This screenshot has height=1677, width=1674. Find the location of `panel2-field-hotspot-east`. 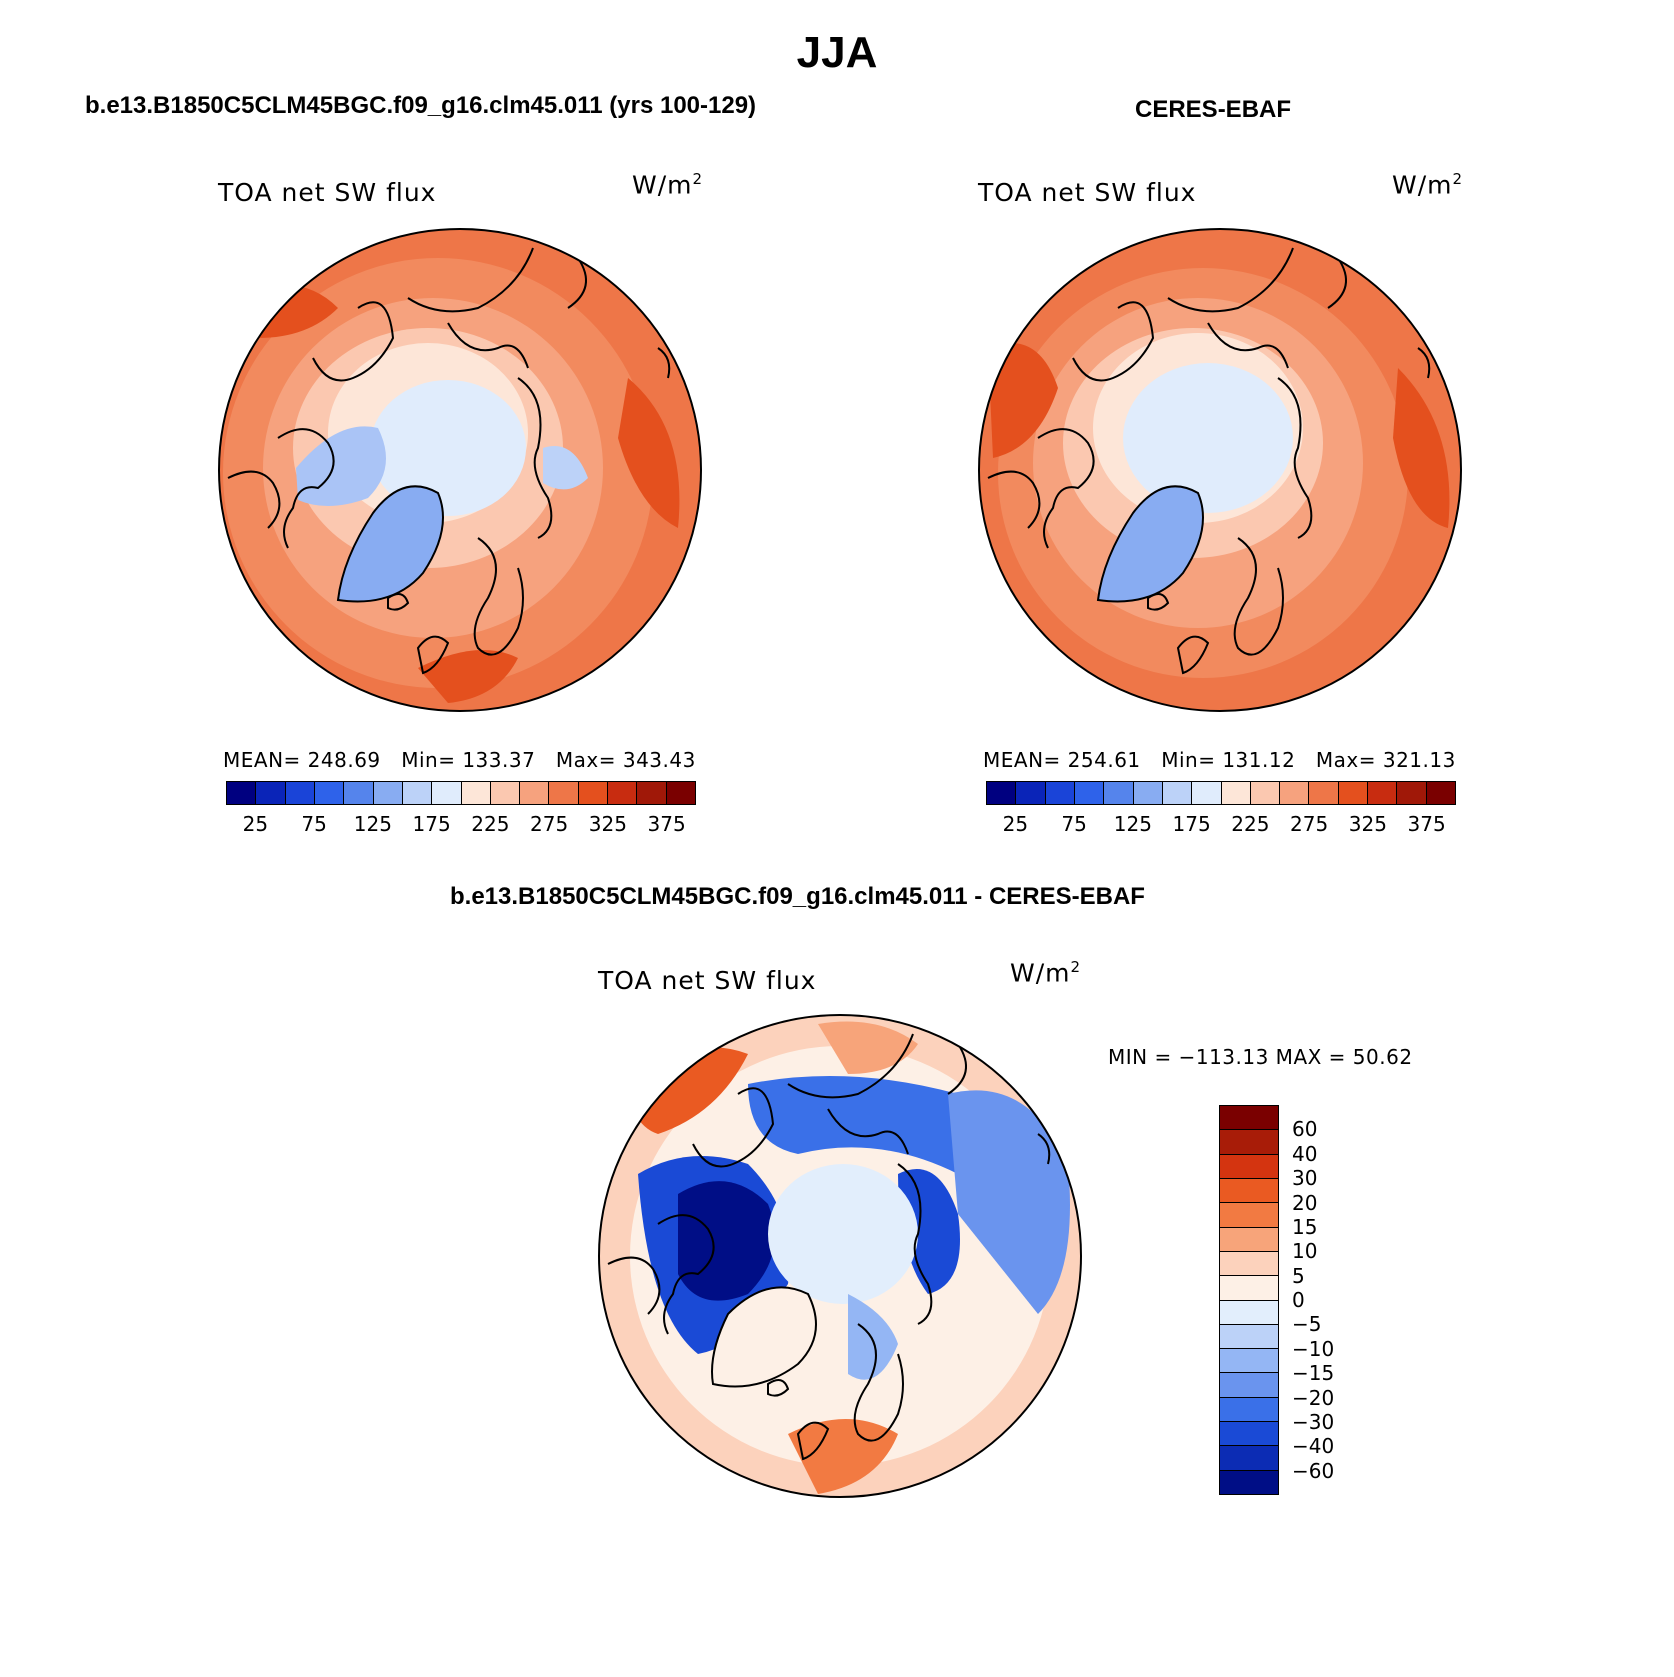

panel2-field-hotspot-east is located at coordinates (1421, 448).